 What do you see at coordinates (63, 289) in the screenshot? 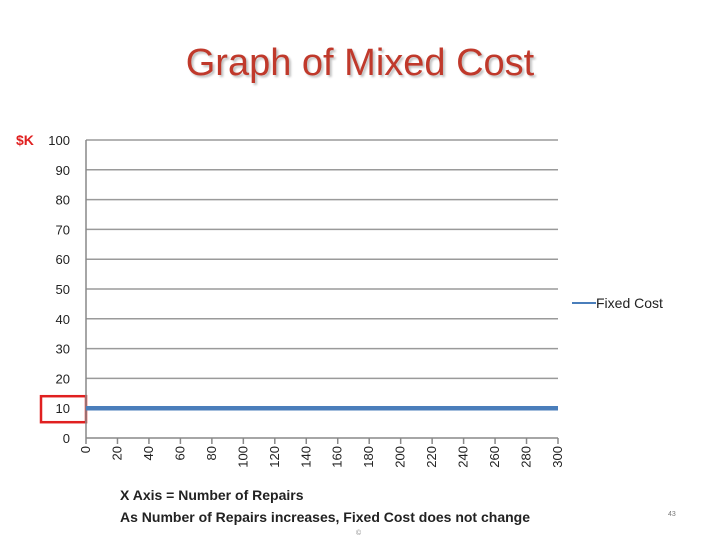
I see `y-tick-label-50: 50` at bounding box center [63, 289].